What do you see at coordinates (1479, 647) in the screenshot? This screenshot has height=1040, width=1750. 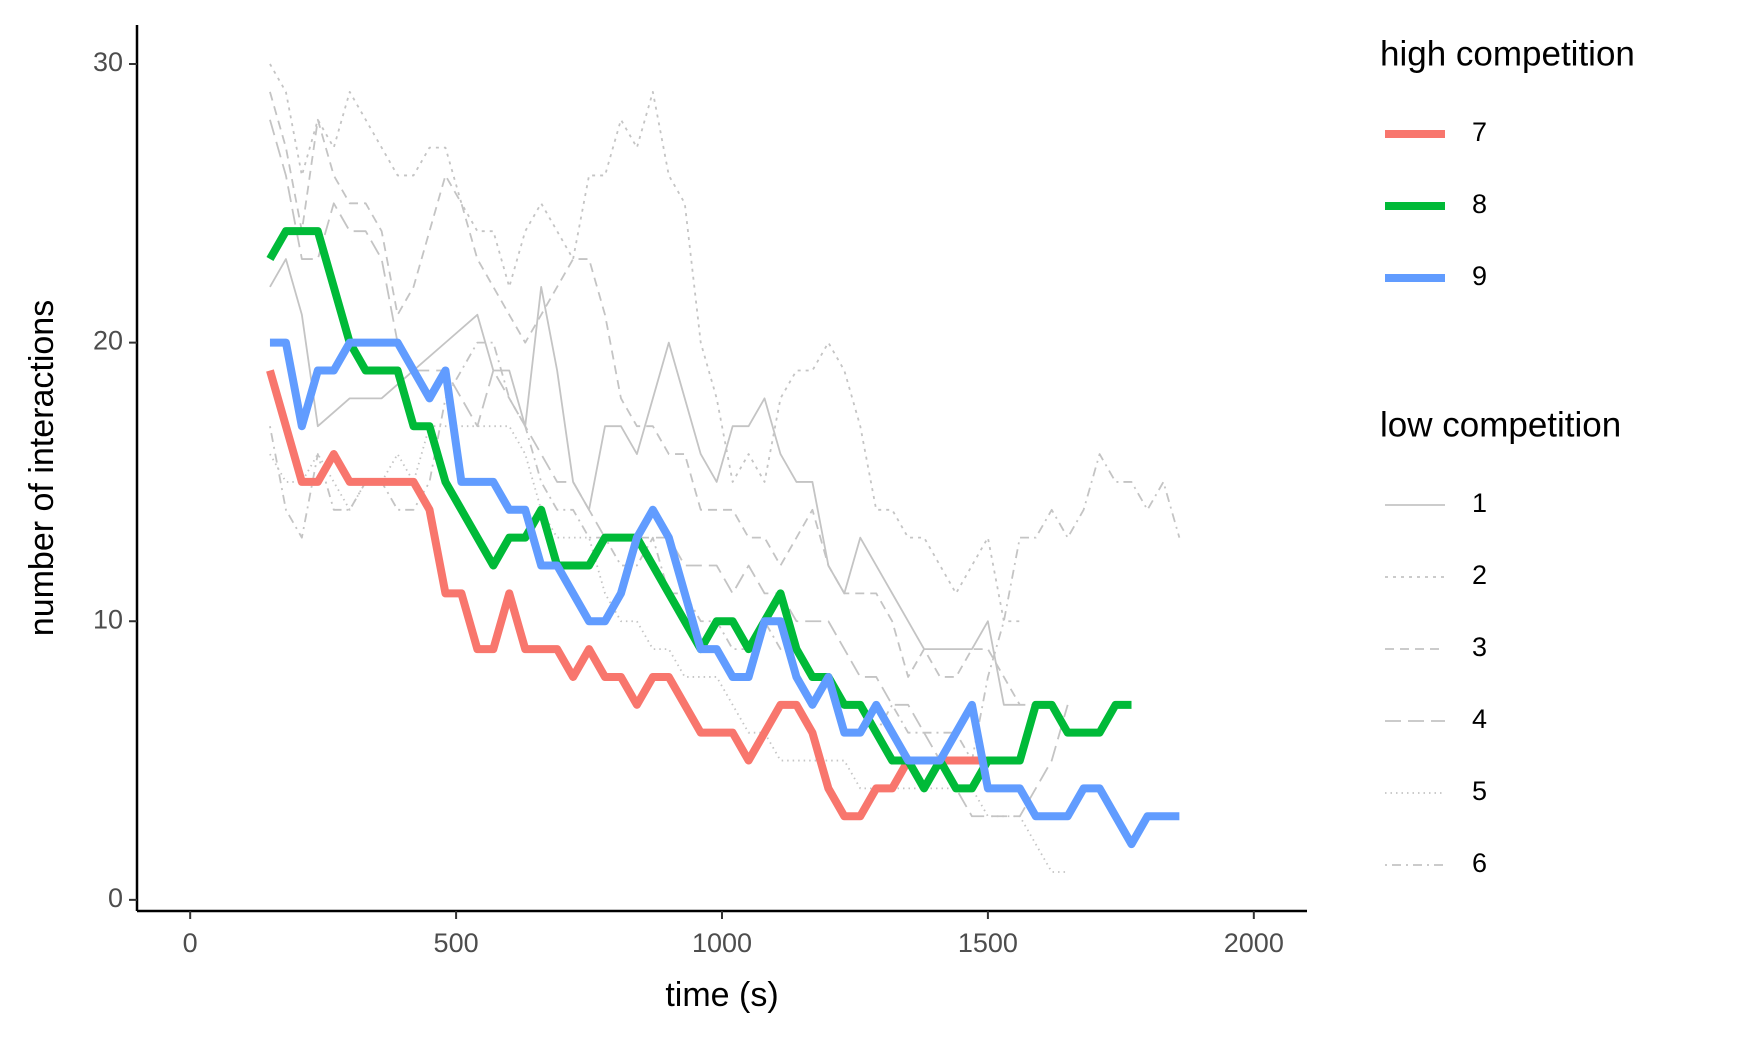 I see `legend-label: 3` at bounding box center [1479, 647].